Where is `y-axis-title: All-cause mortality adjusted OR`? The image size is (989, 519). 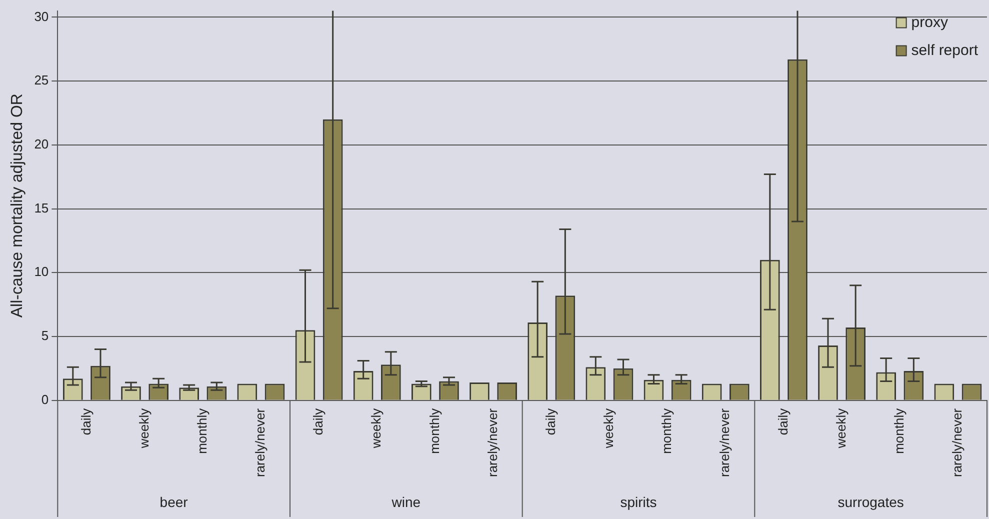 y-axis-title: All-cause mortality adjusted OR is located at coordinates (17, 206).